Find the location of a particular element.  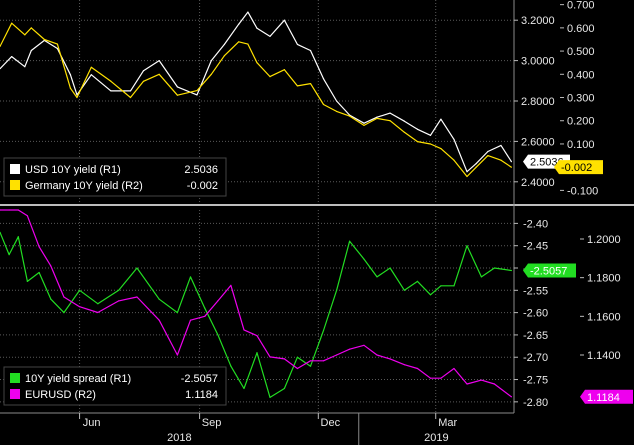

last-value-label: -2.5057 is located at coordinates (548, 272).